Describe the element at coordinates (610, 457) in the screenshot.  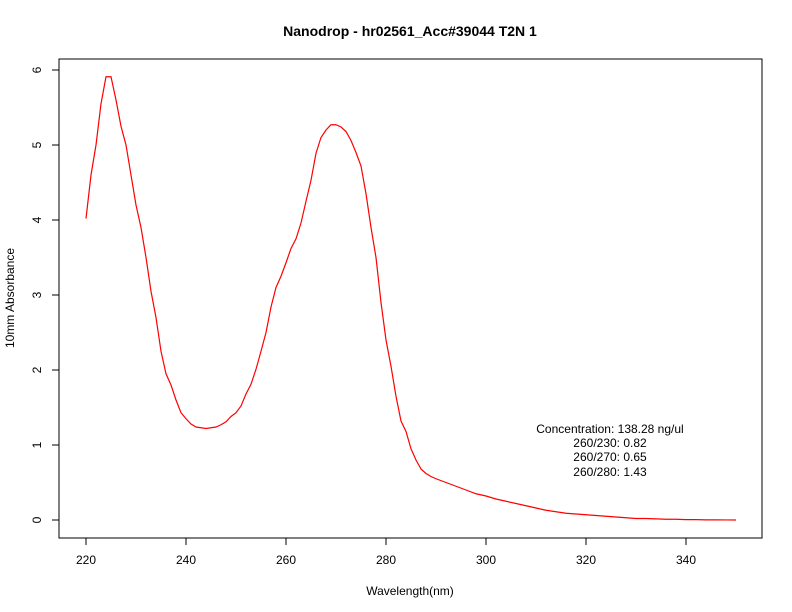
I see `annotation-260-270: 260/270: 0.65` at that location.